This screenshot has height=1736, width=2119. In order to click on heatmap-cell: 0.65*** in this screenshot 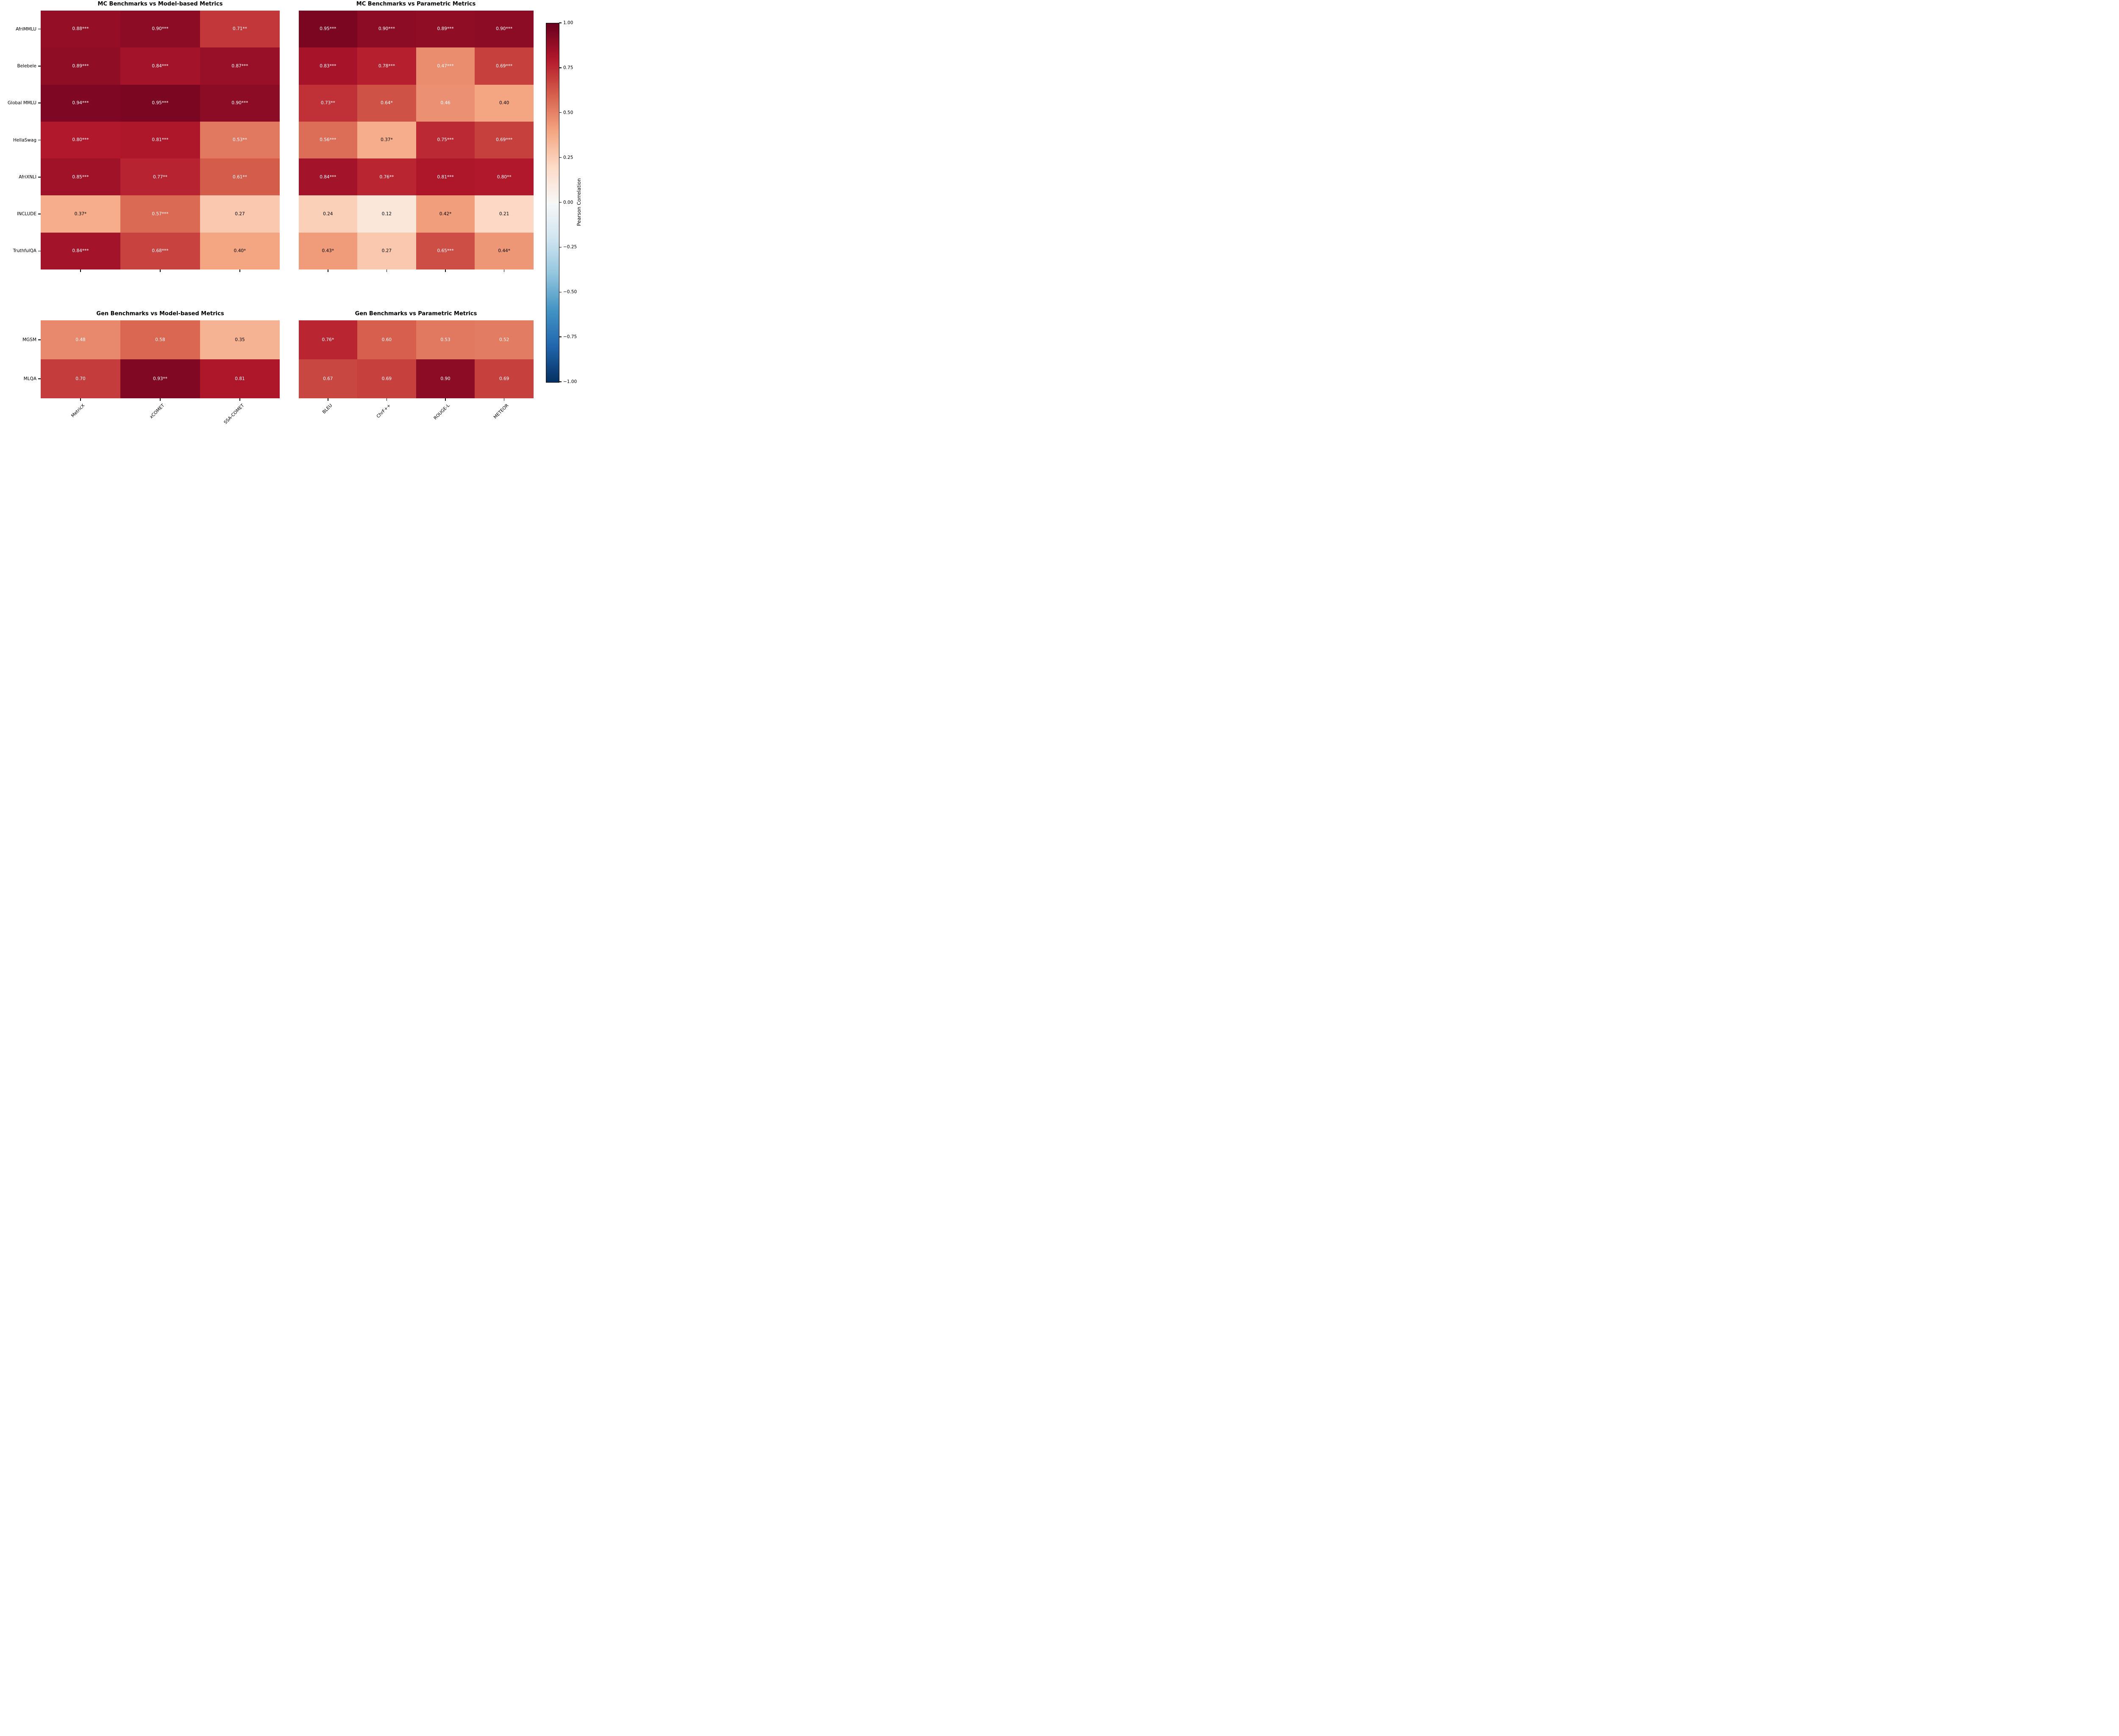, I will do `click(445, 250)`.